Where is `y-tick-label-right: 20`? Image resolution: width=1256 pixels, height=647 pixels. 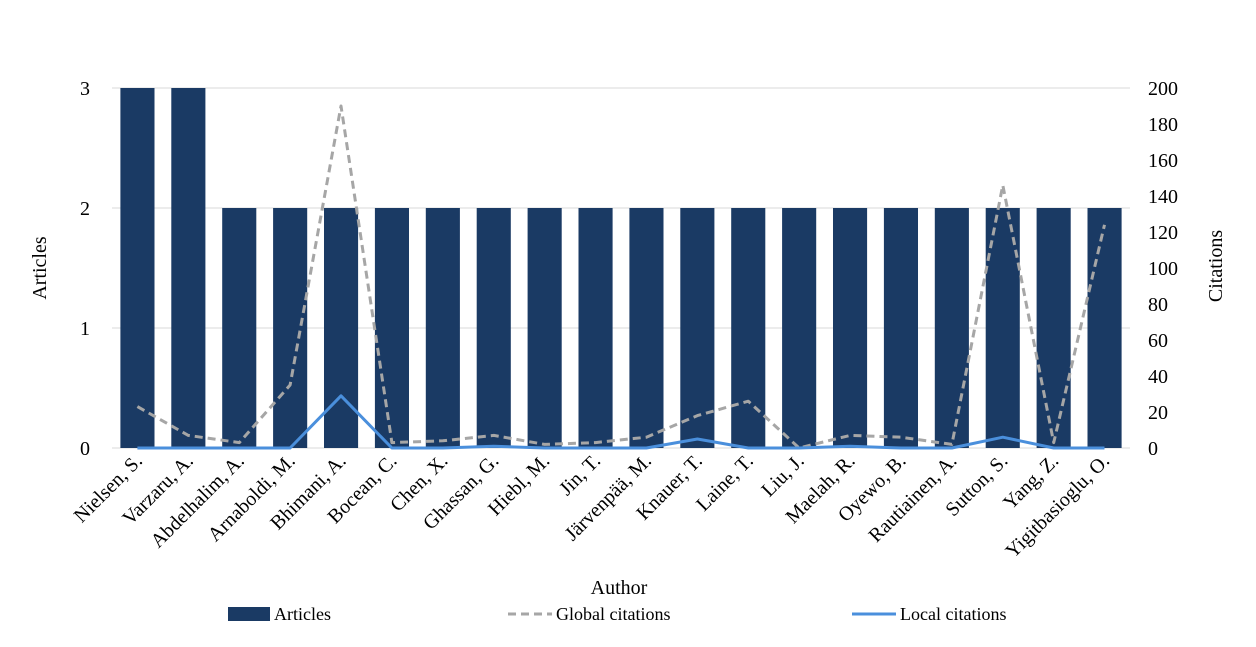 y-tick-label-right: 20 is located at coordinates (1158, 413).